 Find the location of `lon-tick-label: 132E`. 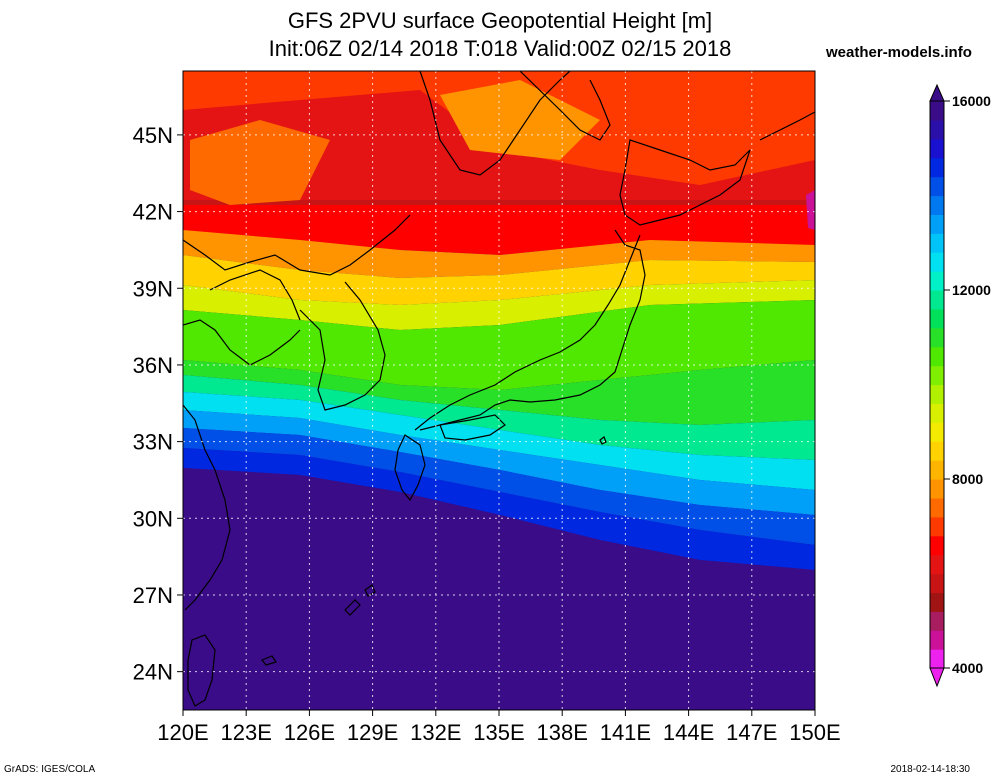

lon-tick-label: 132E is located at coordinates (435, 732).